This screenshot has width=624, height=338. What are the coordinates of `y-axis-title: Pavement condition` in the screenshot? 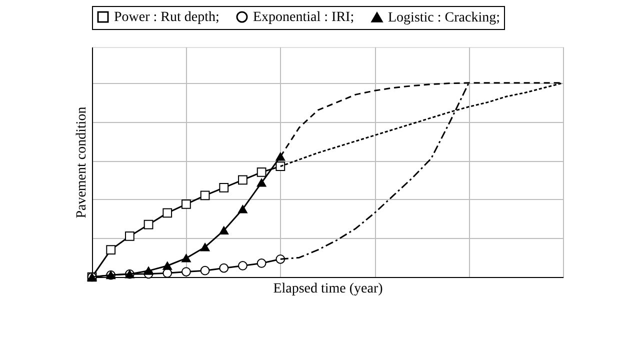 It's located at (82, 162).